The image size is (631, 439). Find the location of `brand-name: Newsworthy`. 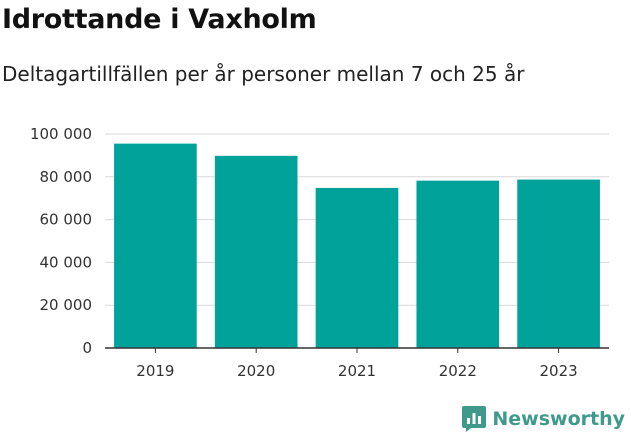

brand-name: Newsworthy is located at coordinates (558, 419).